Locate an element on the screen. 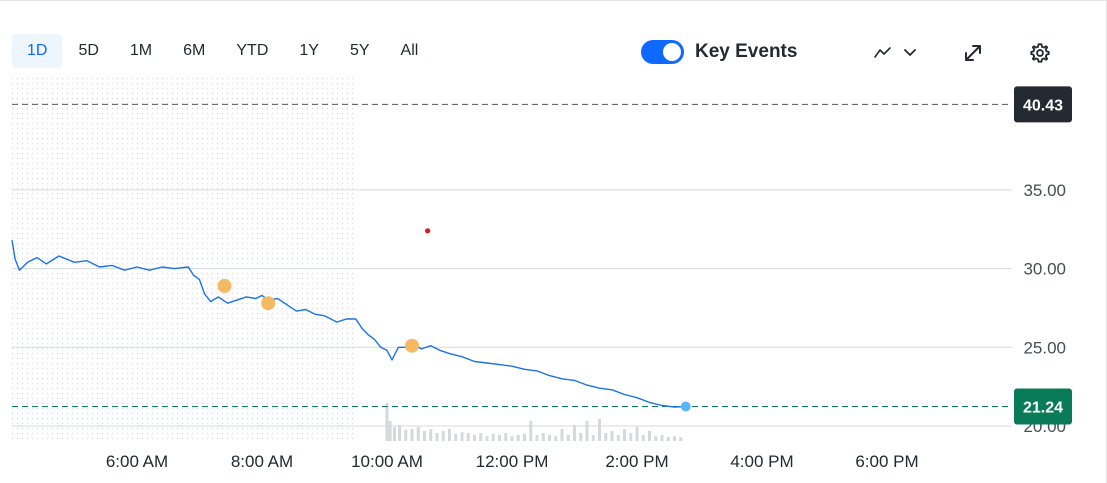 Image resolution: width=1107 pixels, height=483 pixels. settings-button is located at coordinates (1040, 53).